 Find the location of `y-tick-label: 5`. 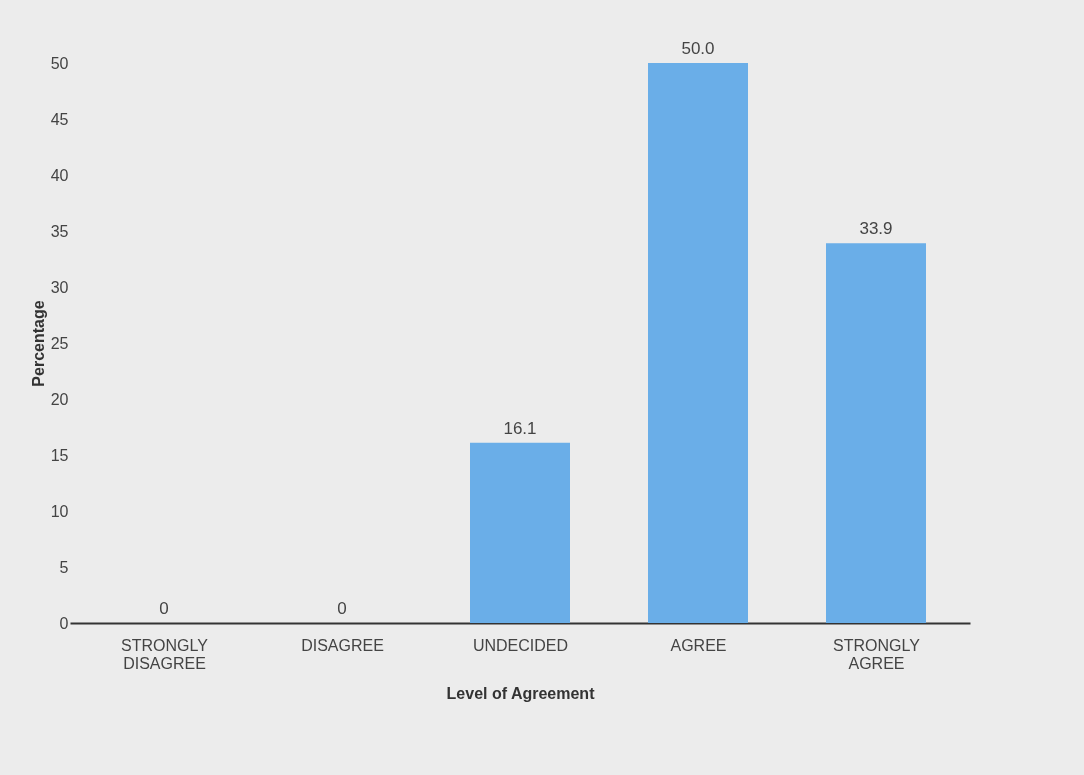

y-tick-label: 5 is located at coordinates (64, 567).